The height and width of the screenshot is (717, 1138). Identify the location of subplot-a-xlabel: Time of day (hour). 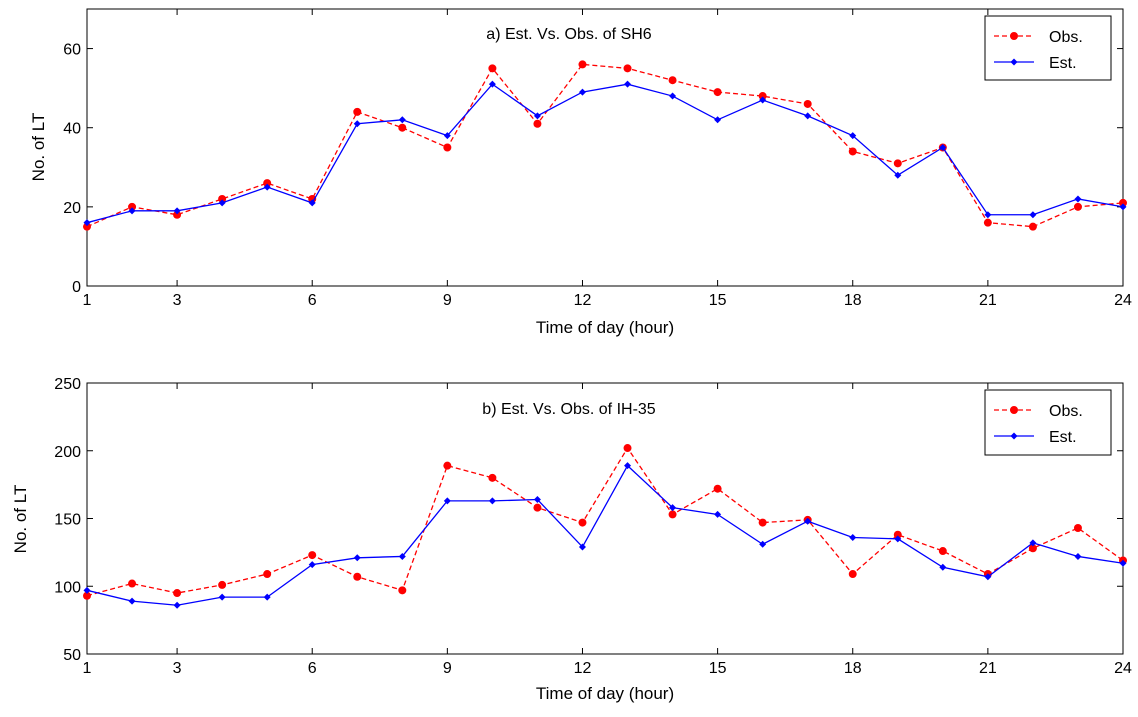
(605, 327).